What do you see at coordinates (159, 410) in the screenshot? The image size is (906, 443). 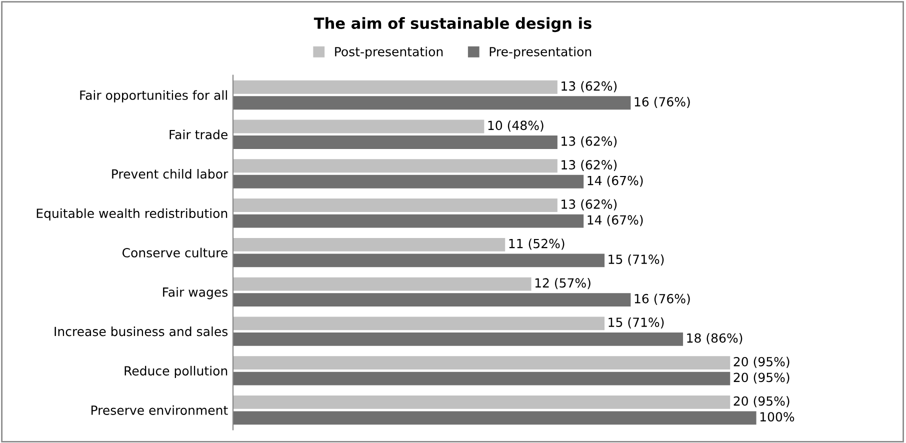 I see `y-tick-label: Preserve environment` at bounding box center [159, 410].